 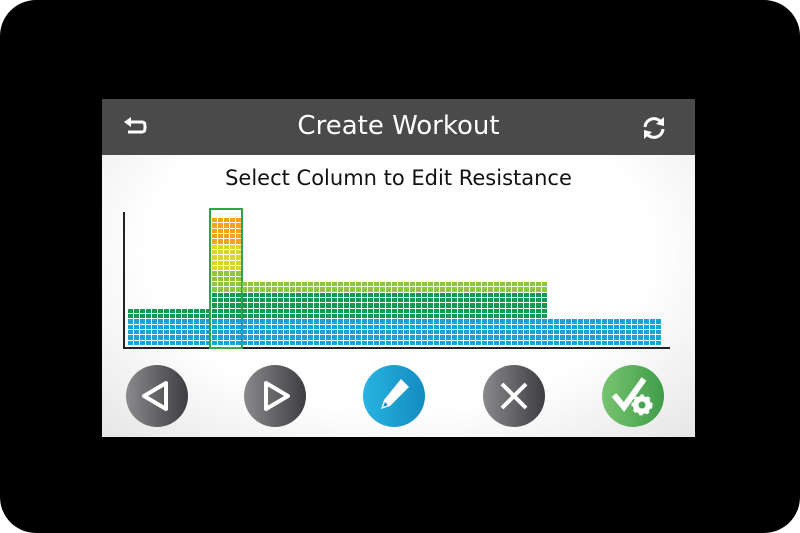 I want to click on refresh-icon, so click(x=654, y=128).